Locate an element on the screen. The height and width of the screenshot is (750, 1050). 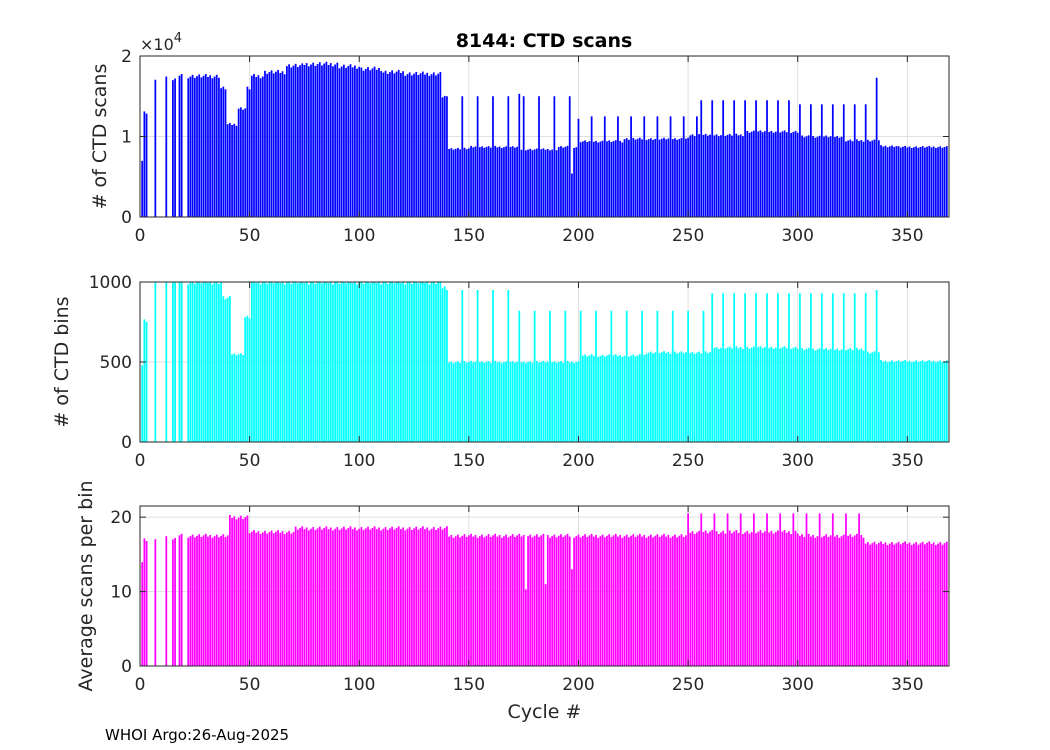
y-tick-label: 500 is located at coordinates (116, 363).